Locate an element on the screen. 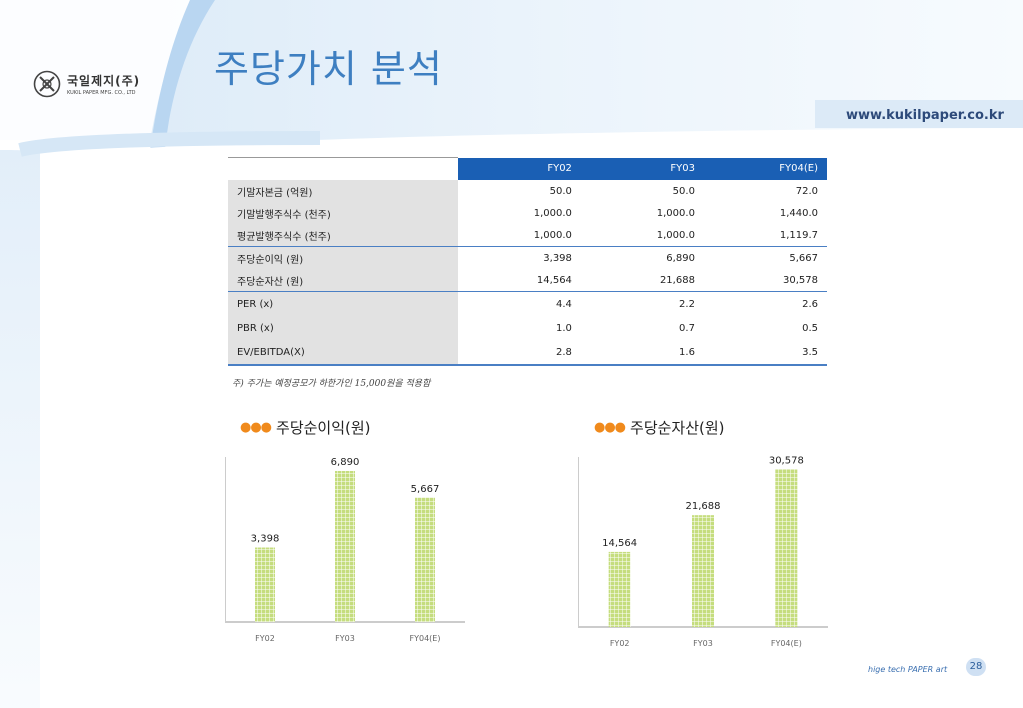 The width and height of the screenshot is (1023, 708). table-cell: 0.7 is located at coordinates (687, 328).